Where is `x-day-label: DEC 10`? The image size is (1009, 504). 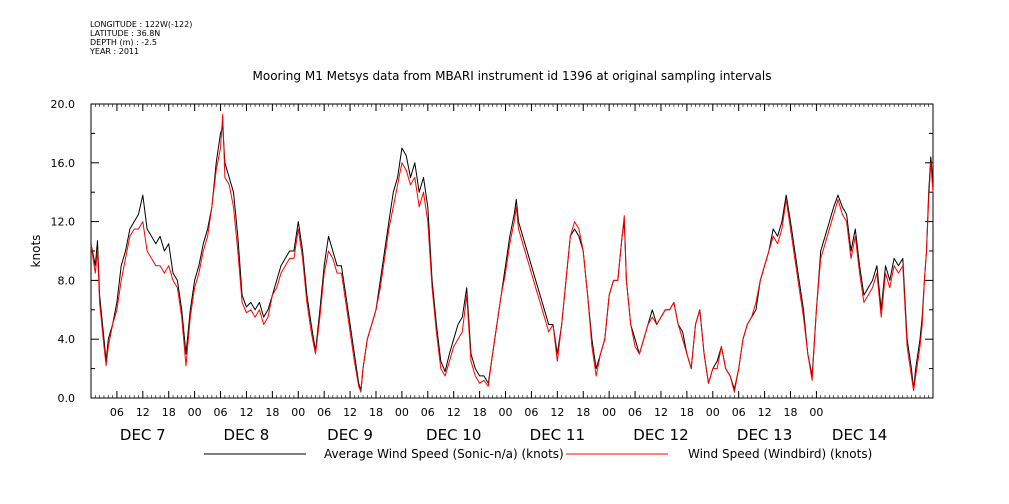
x-day-label: DEC 10 is located at coordinates (453, 435).